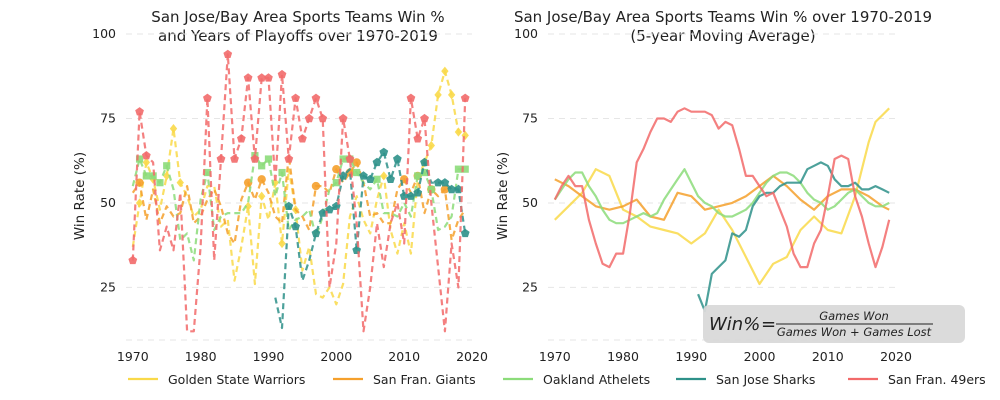 Image resolution: width=1000 pixels, height=400 pixels. Describe the element at coordinates (133, 356) in the screenshot. I see `x-tick-label: 1970` at that location.